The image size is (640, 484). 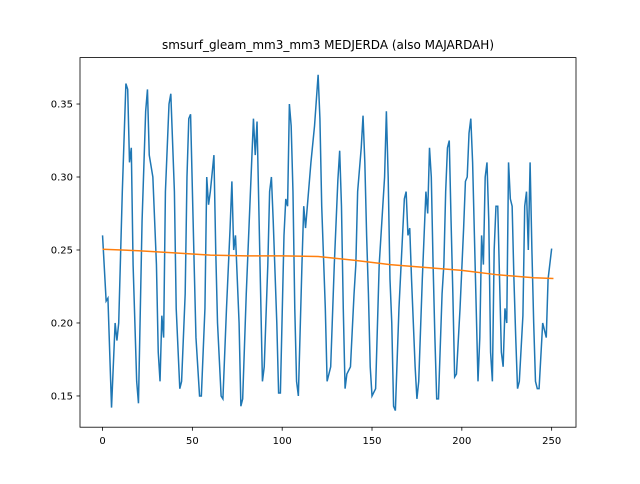 What do you see at coordinates (192, 441) in the screenshot?
I see `x-tick-label: 50` at bounding box center [192, 441].